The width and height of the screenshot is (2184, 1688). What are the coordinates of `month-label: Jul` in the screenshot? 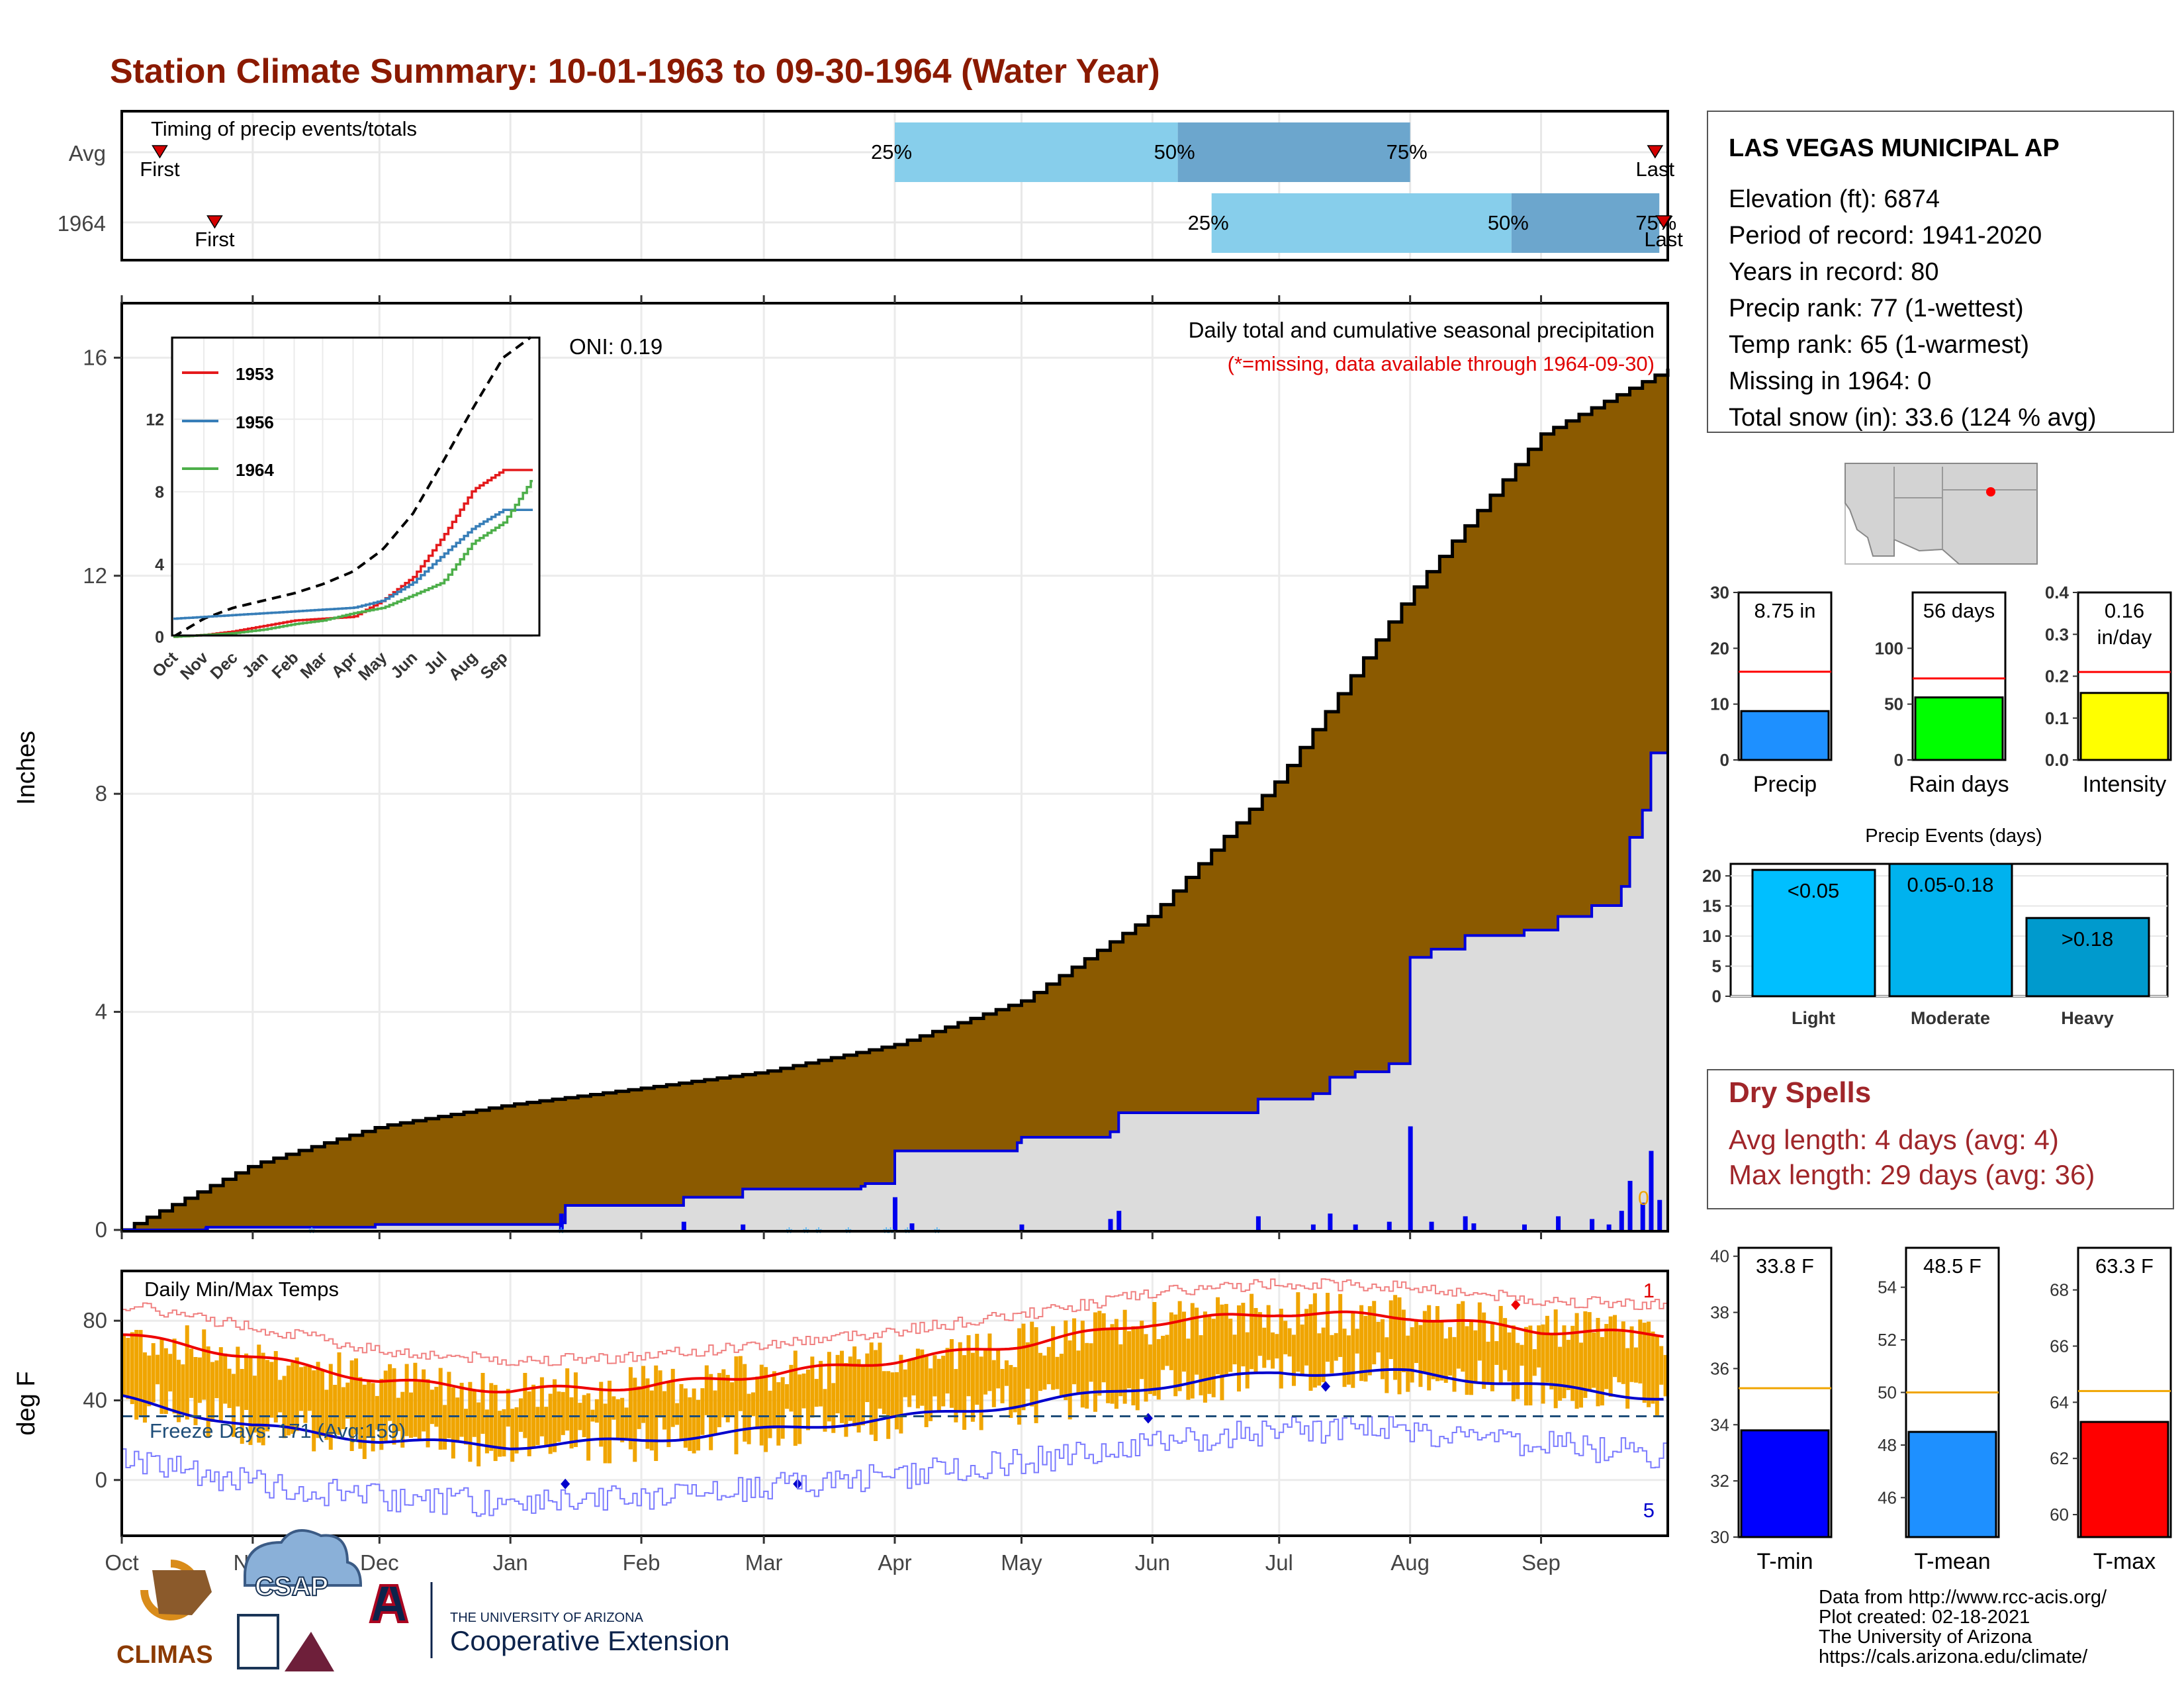 It's located at (1279, 1562).